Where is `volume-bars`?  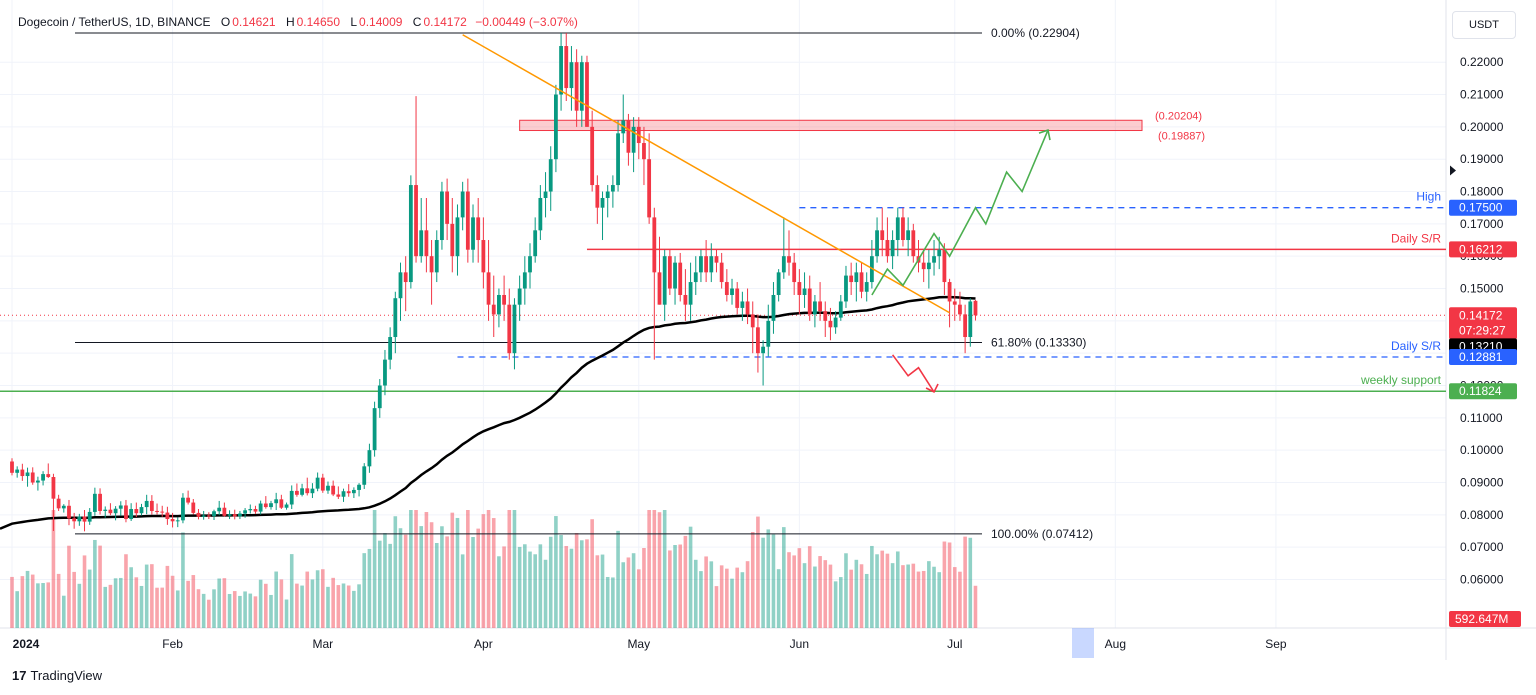 volume-bars is located at coordinates (494, 569).